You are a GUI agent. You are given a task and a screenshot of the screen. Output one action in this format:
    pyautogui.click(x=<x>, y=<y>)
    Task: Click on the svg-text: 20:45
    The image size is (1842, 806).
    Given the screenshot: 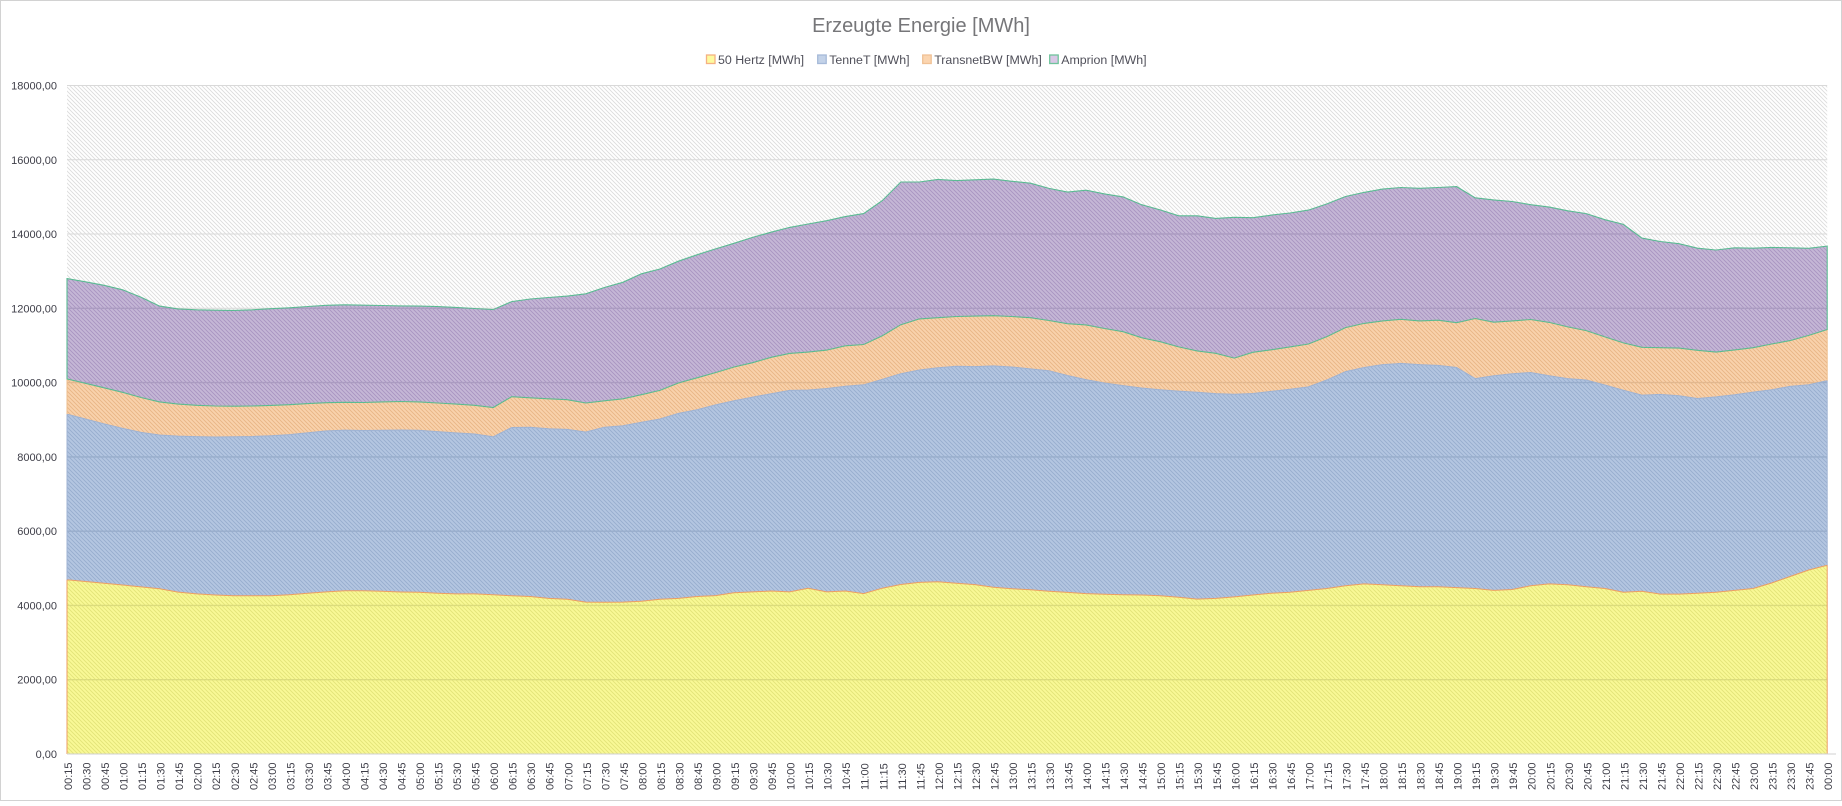 What is the action you would take?
    pyautogui.click(x=1588, y=776)
    